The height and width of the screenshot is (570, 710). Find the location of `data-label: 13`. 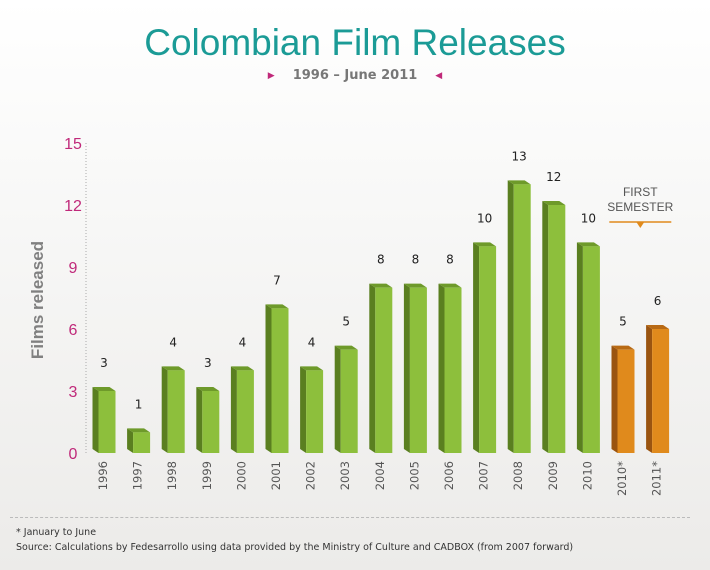

data-label: 13 is located at coordinates (519, 156).